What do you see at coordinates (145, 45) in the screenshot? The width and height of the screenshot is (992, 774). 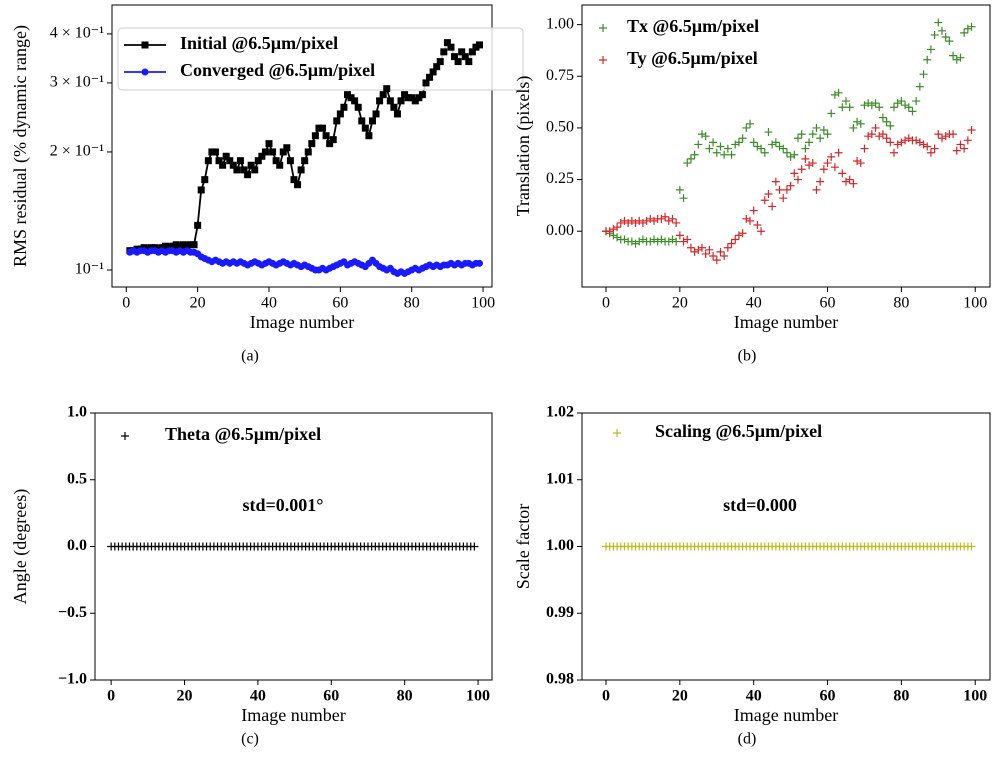 I see `legend-marker` at bounding box center [145, 45].